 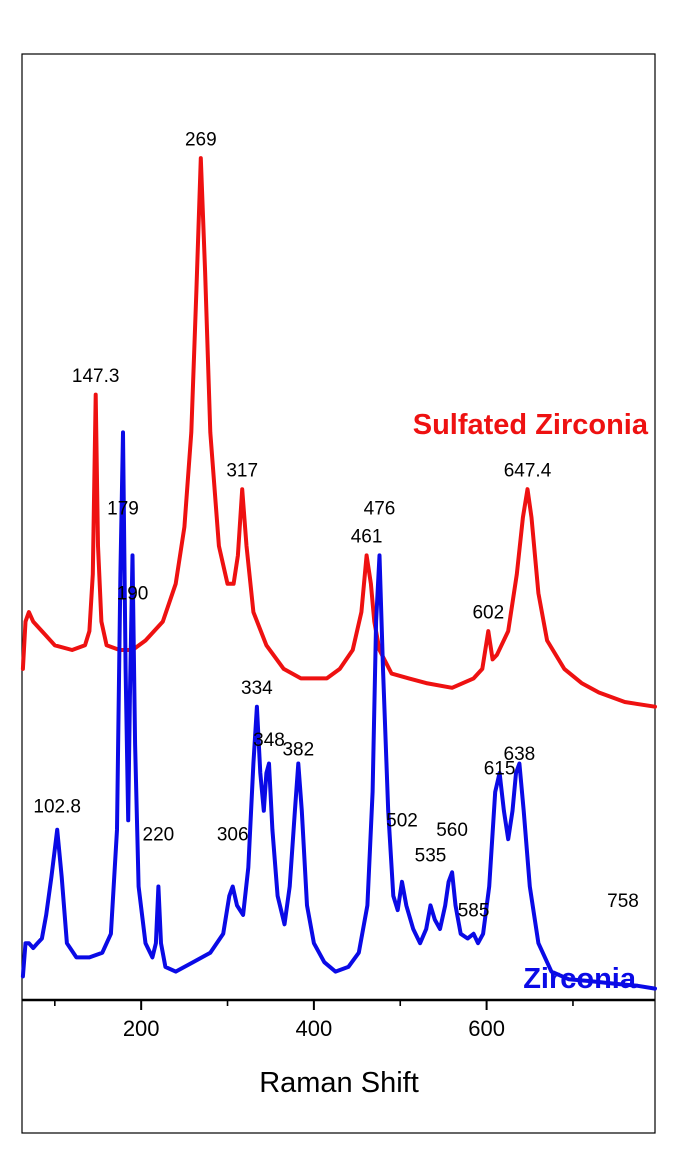 What do you see at coordinates (474, 910) in the screenshot?
I see `peak-label: 585` at bounding box center [474, 910].